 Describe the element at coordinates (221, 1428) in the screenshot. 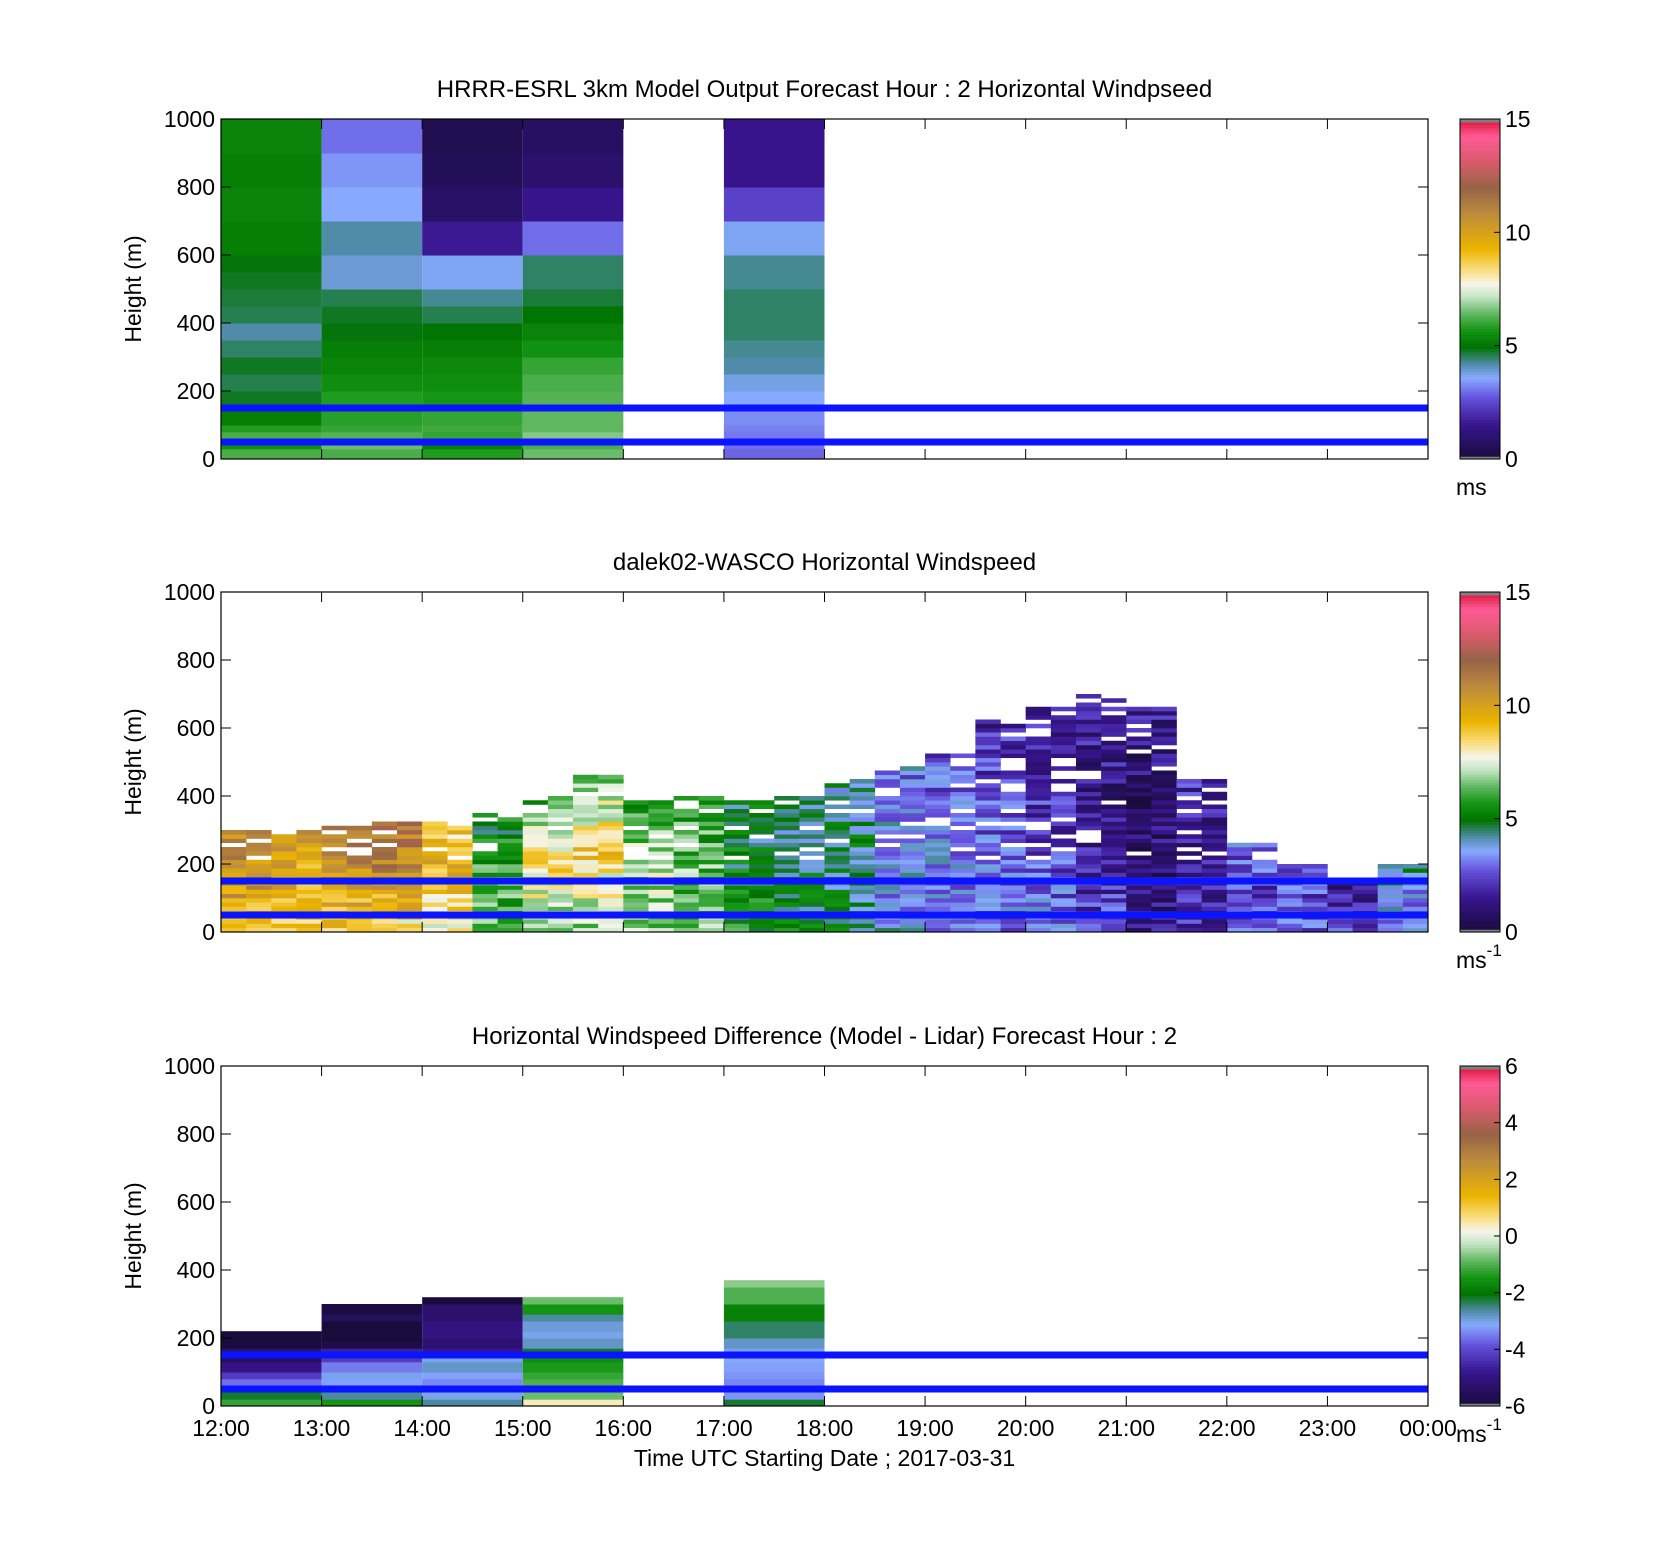

I see `x-tick-label: 12:00` at that location.